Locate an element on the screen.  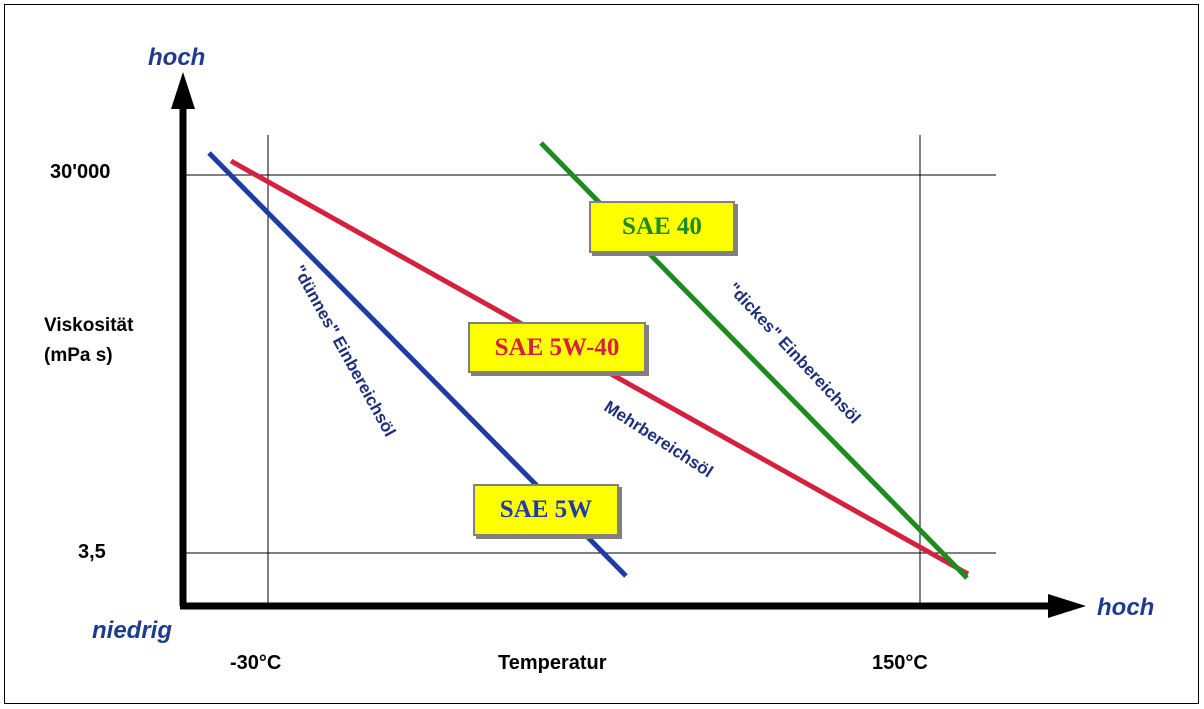
y-axis-title-line1: Viskosität is located at coordinates (89, 325).